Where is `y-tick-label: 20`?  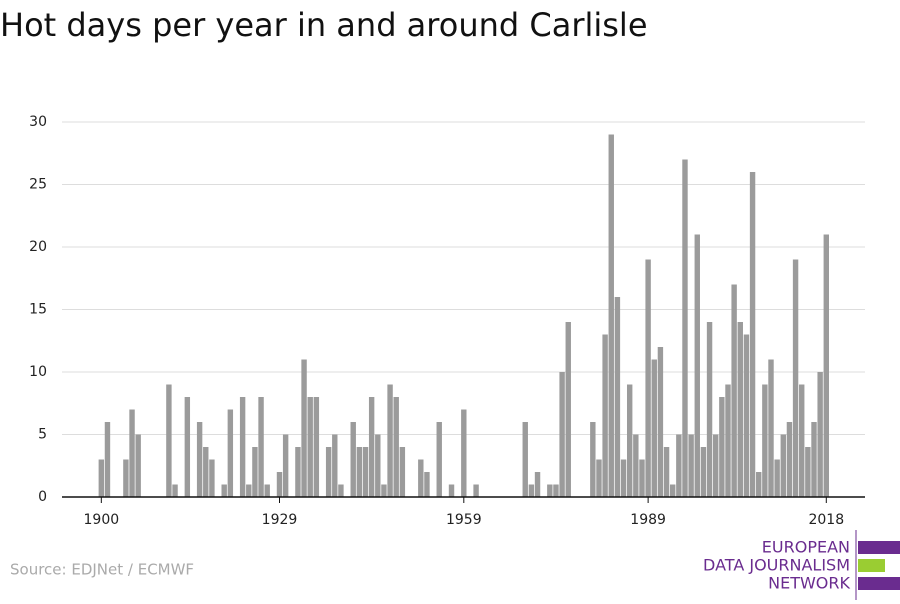 y-tick-label: 20 is located at coordinates (38, 247).